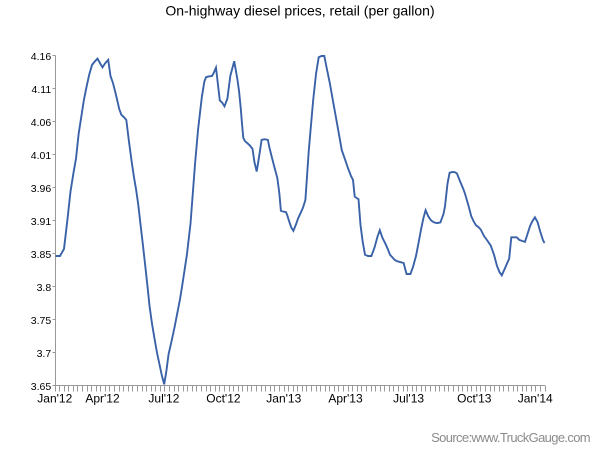  I want to click on svg-text: 3.65, so click(41, 387).